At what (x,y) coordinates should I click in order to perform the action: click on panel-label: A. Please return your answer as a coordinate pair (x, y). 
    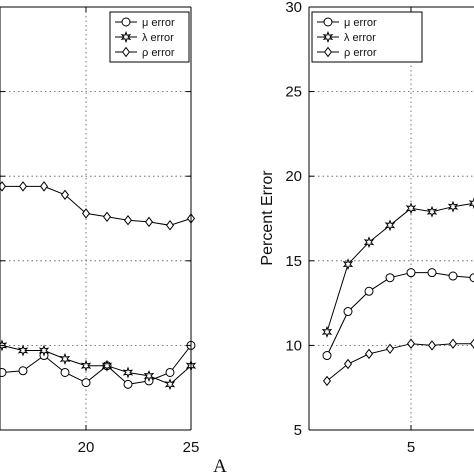
    Looking at the image, I should click on (220, 465).